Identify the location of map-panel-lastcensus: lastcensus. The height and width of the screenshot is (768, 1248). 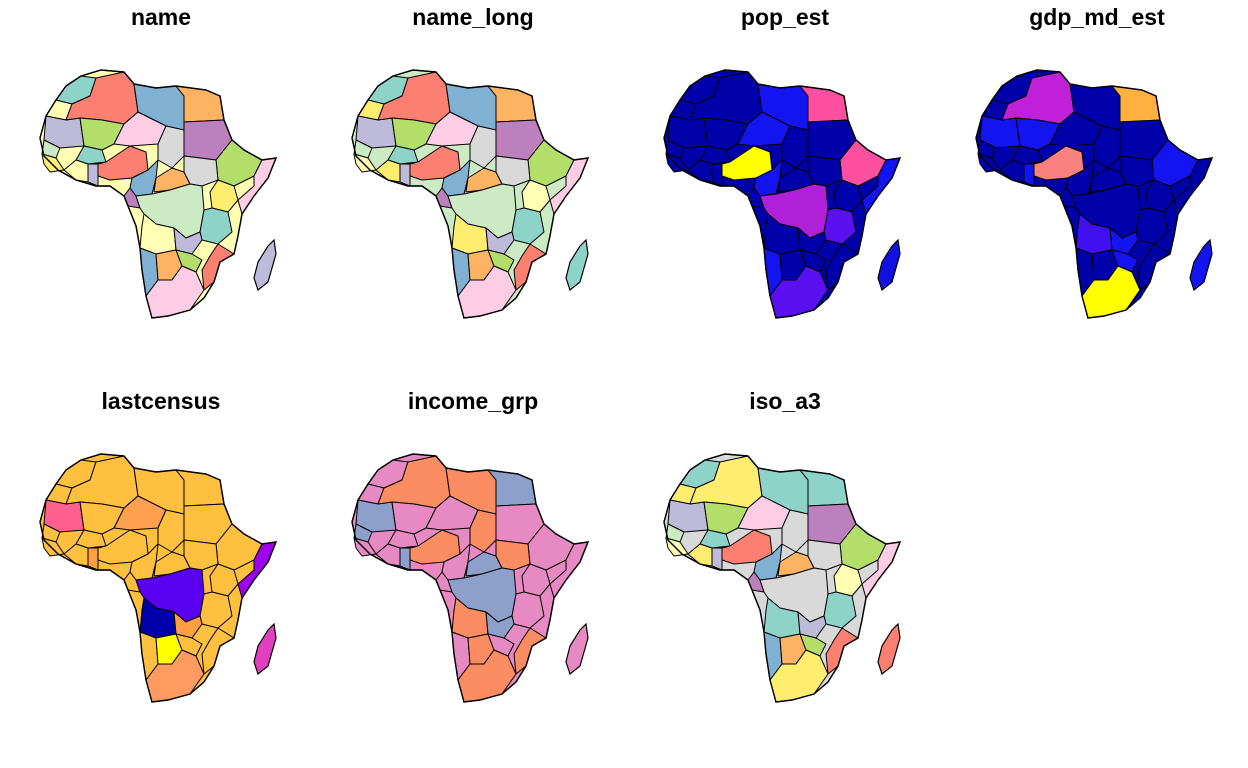
(161, 574).